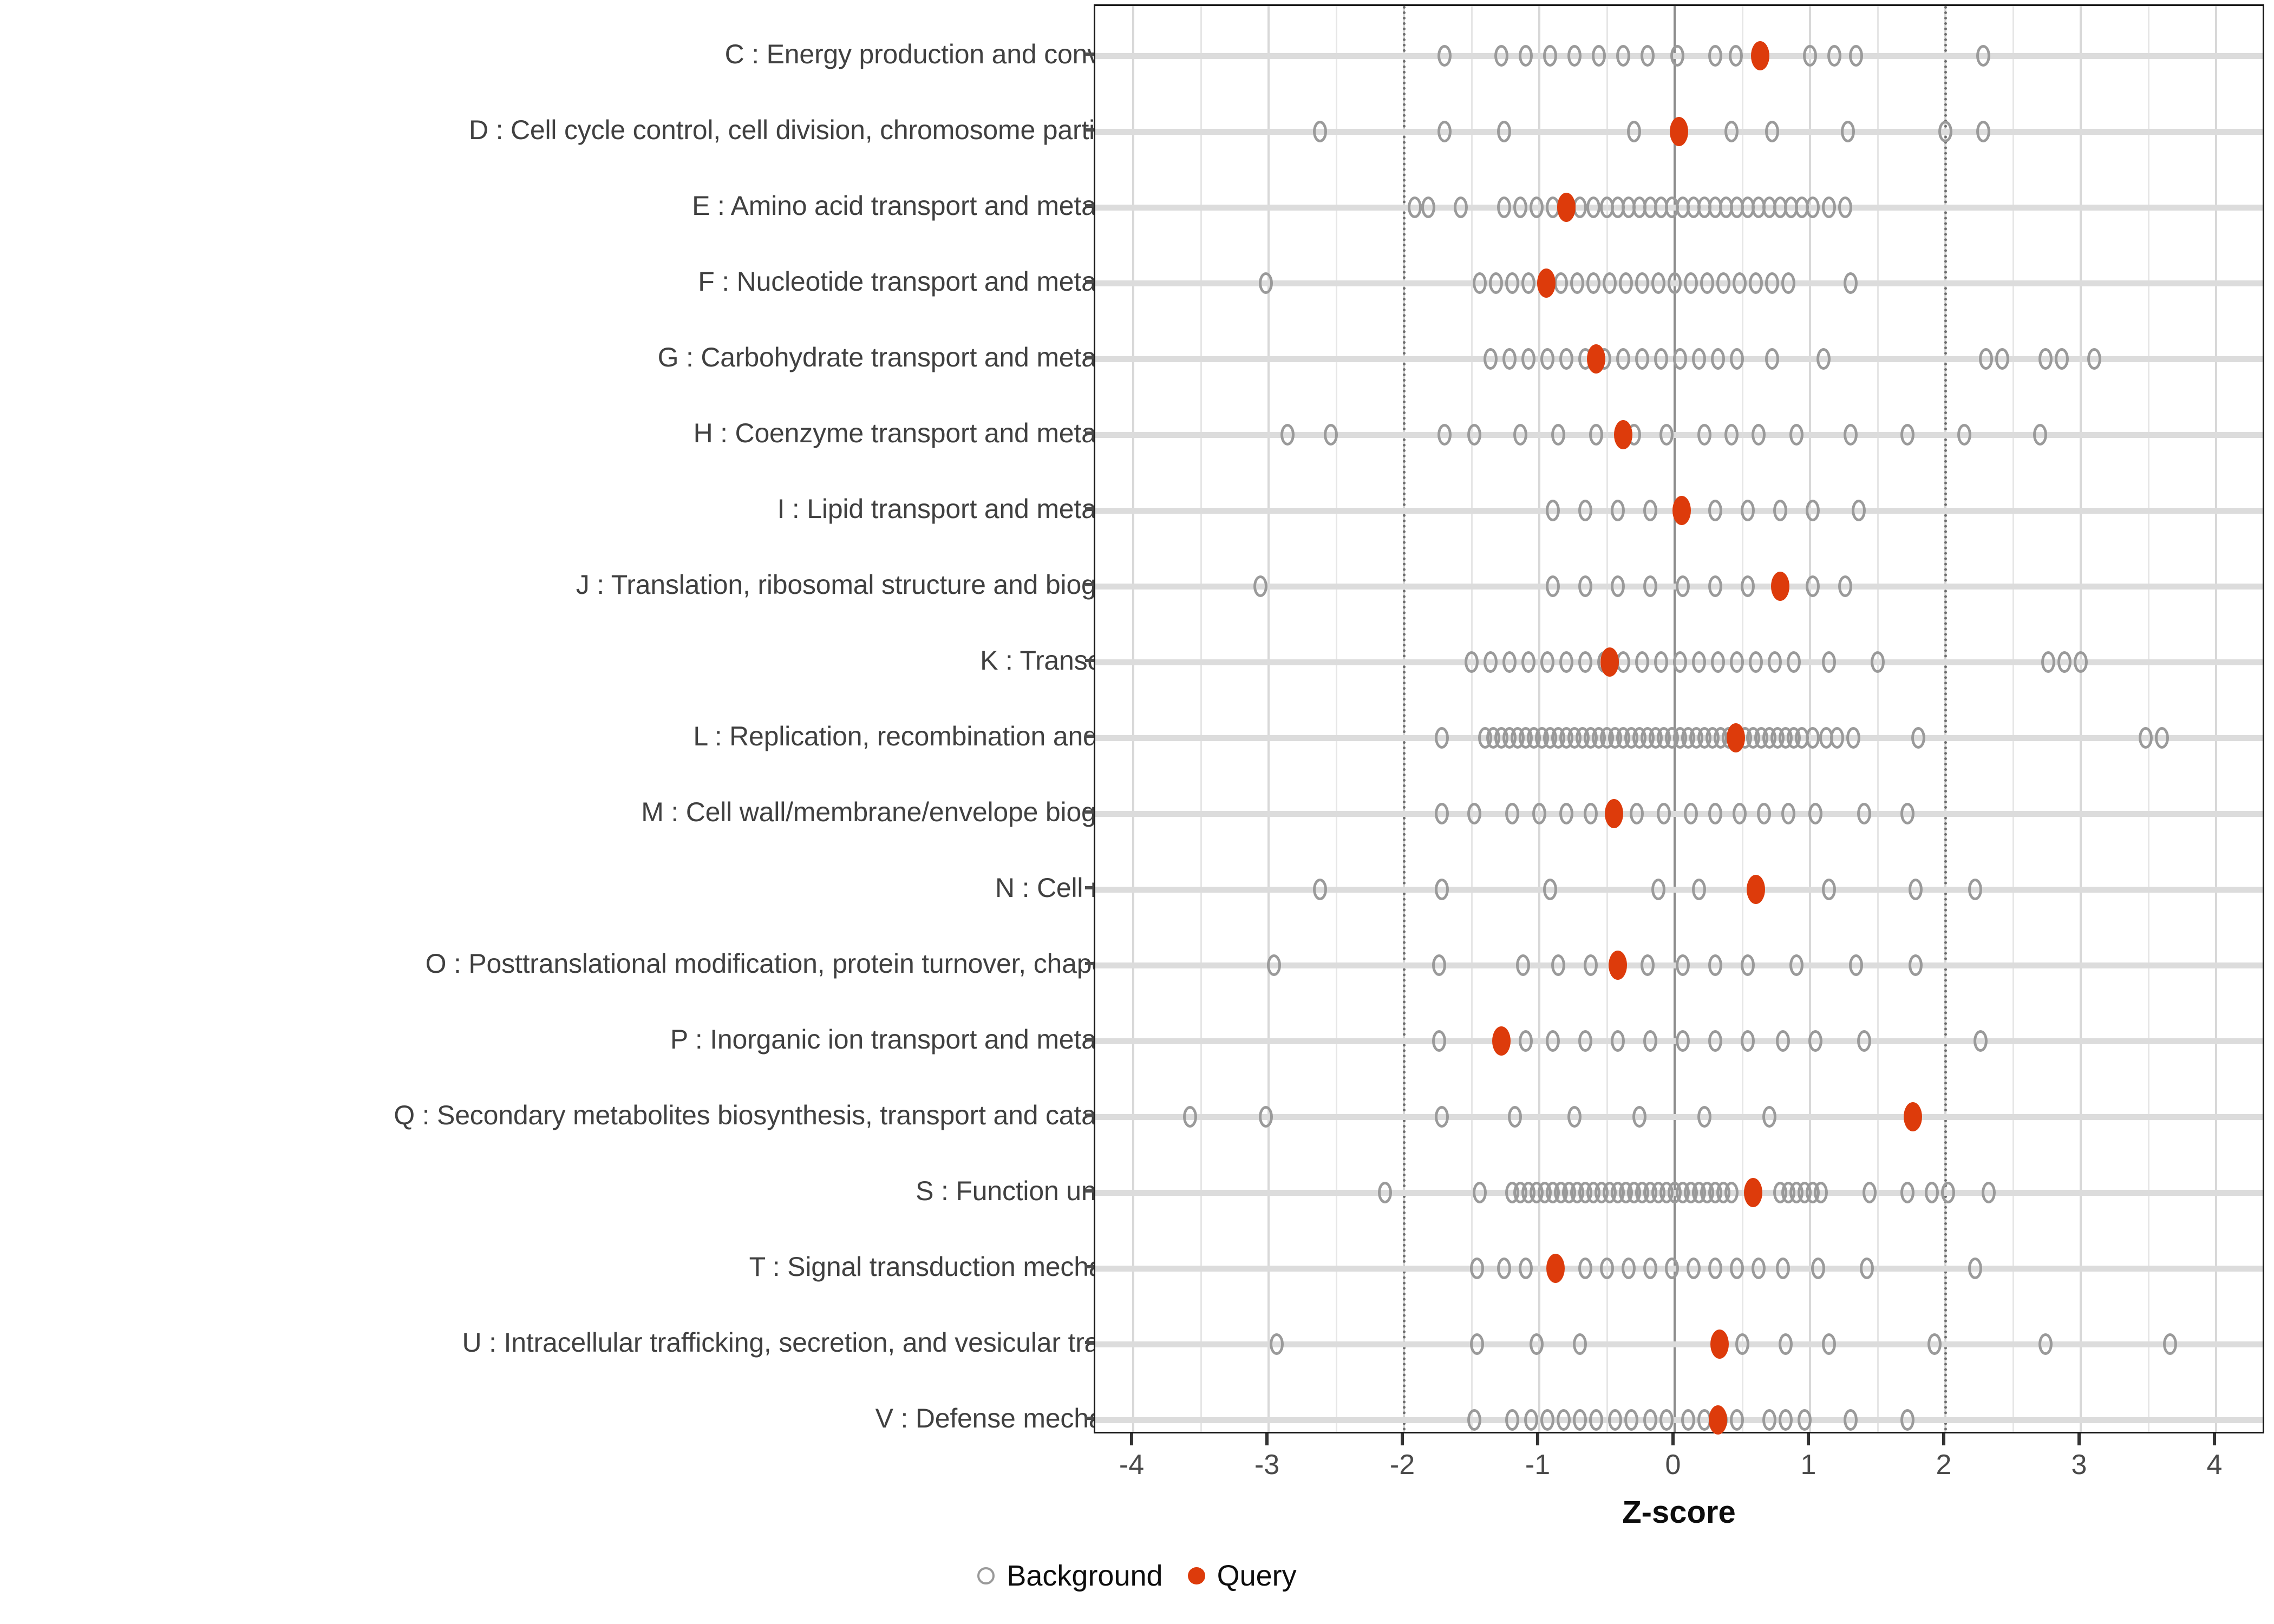 The image size is (2274, 1624). I want to click on x-axis-tick-label: 1, so click(1808, 1465).